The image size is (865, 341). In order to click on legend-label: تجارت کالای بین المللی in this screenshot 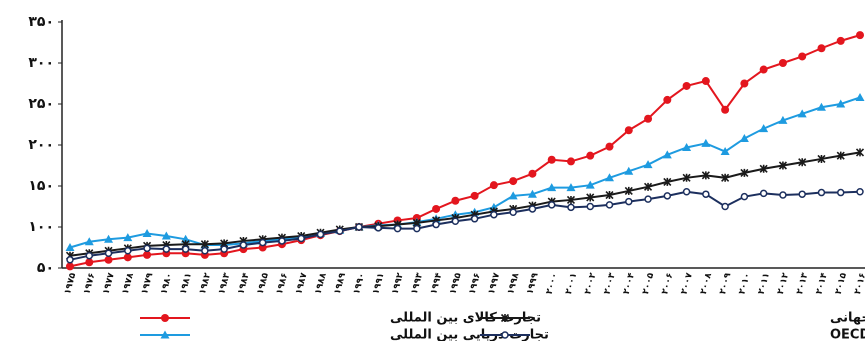, I will do `click(465, 318)`.